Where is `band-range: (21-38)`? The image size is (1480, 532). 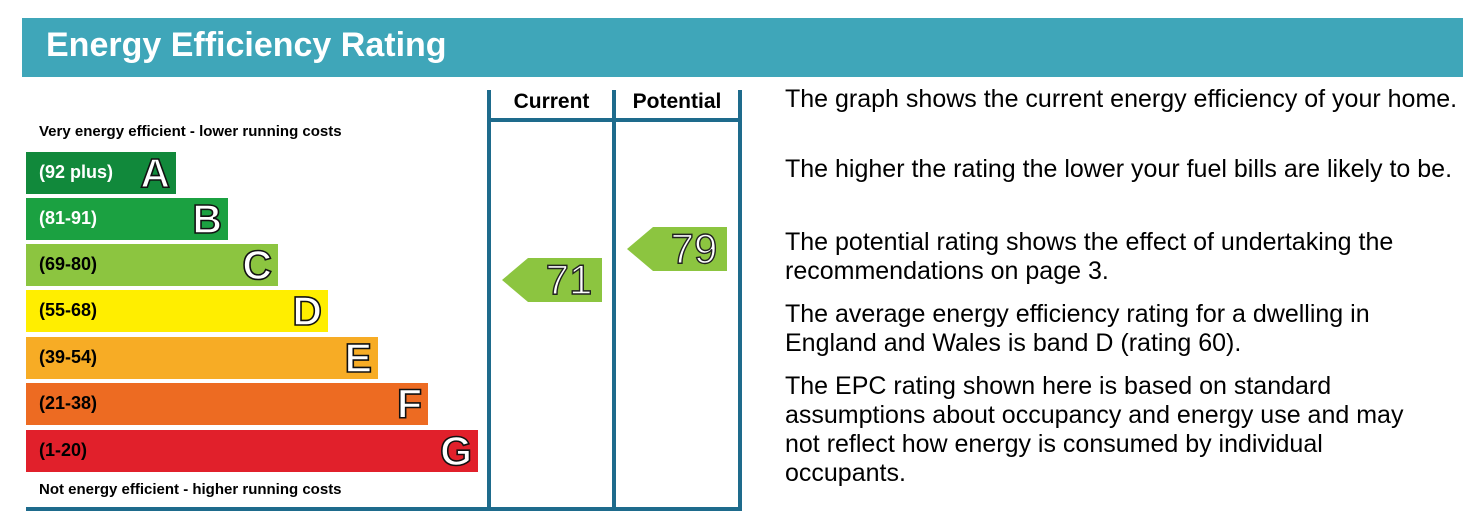
band-range: (21-38) is located at coordinates (68, 403).